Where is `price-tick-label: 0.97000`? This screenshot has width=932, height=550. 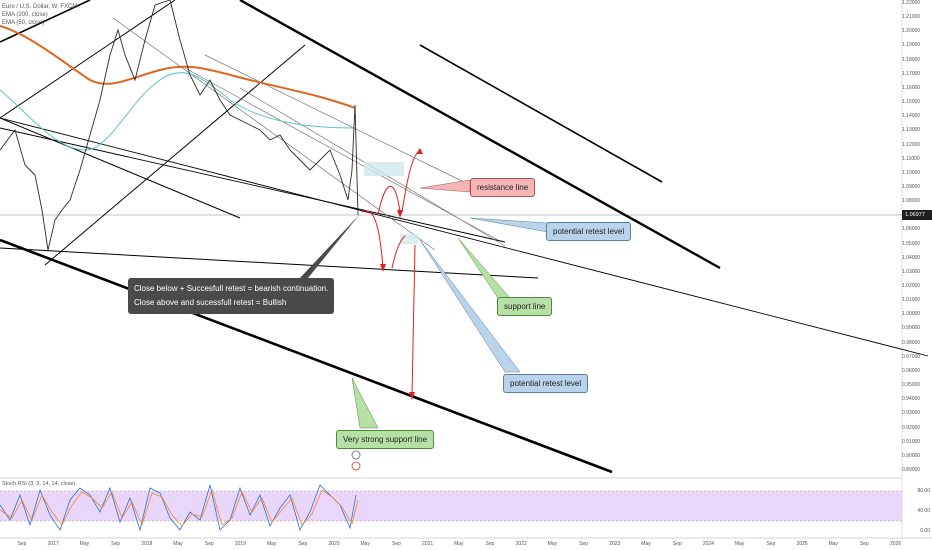
price-tick-label: 0.97000 is located at coordinates (911, 356).